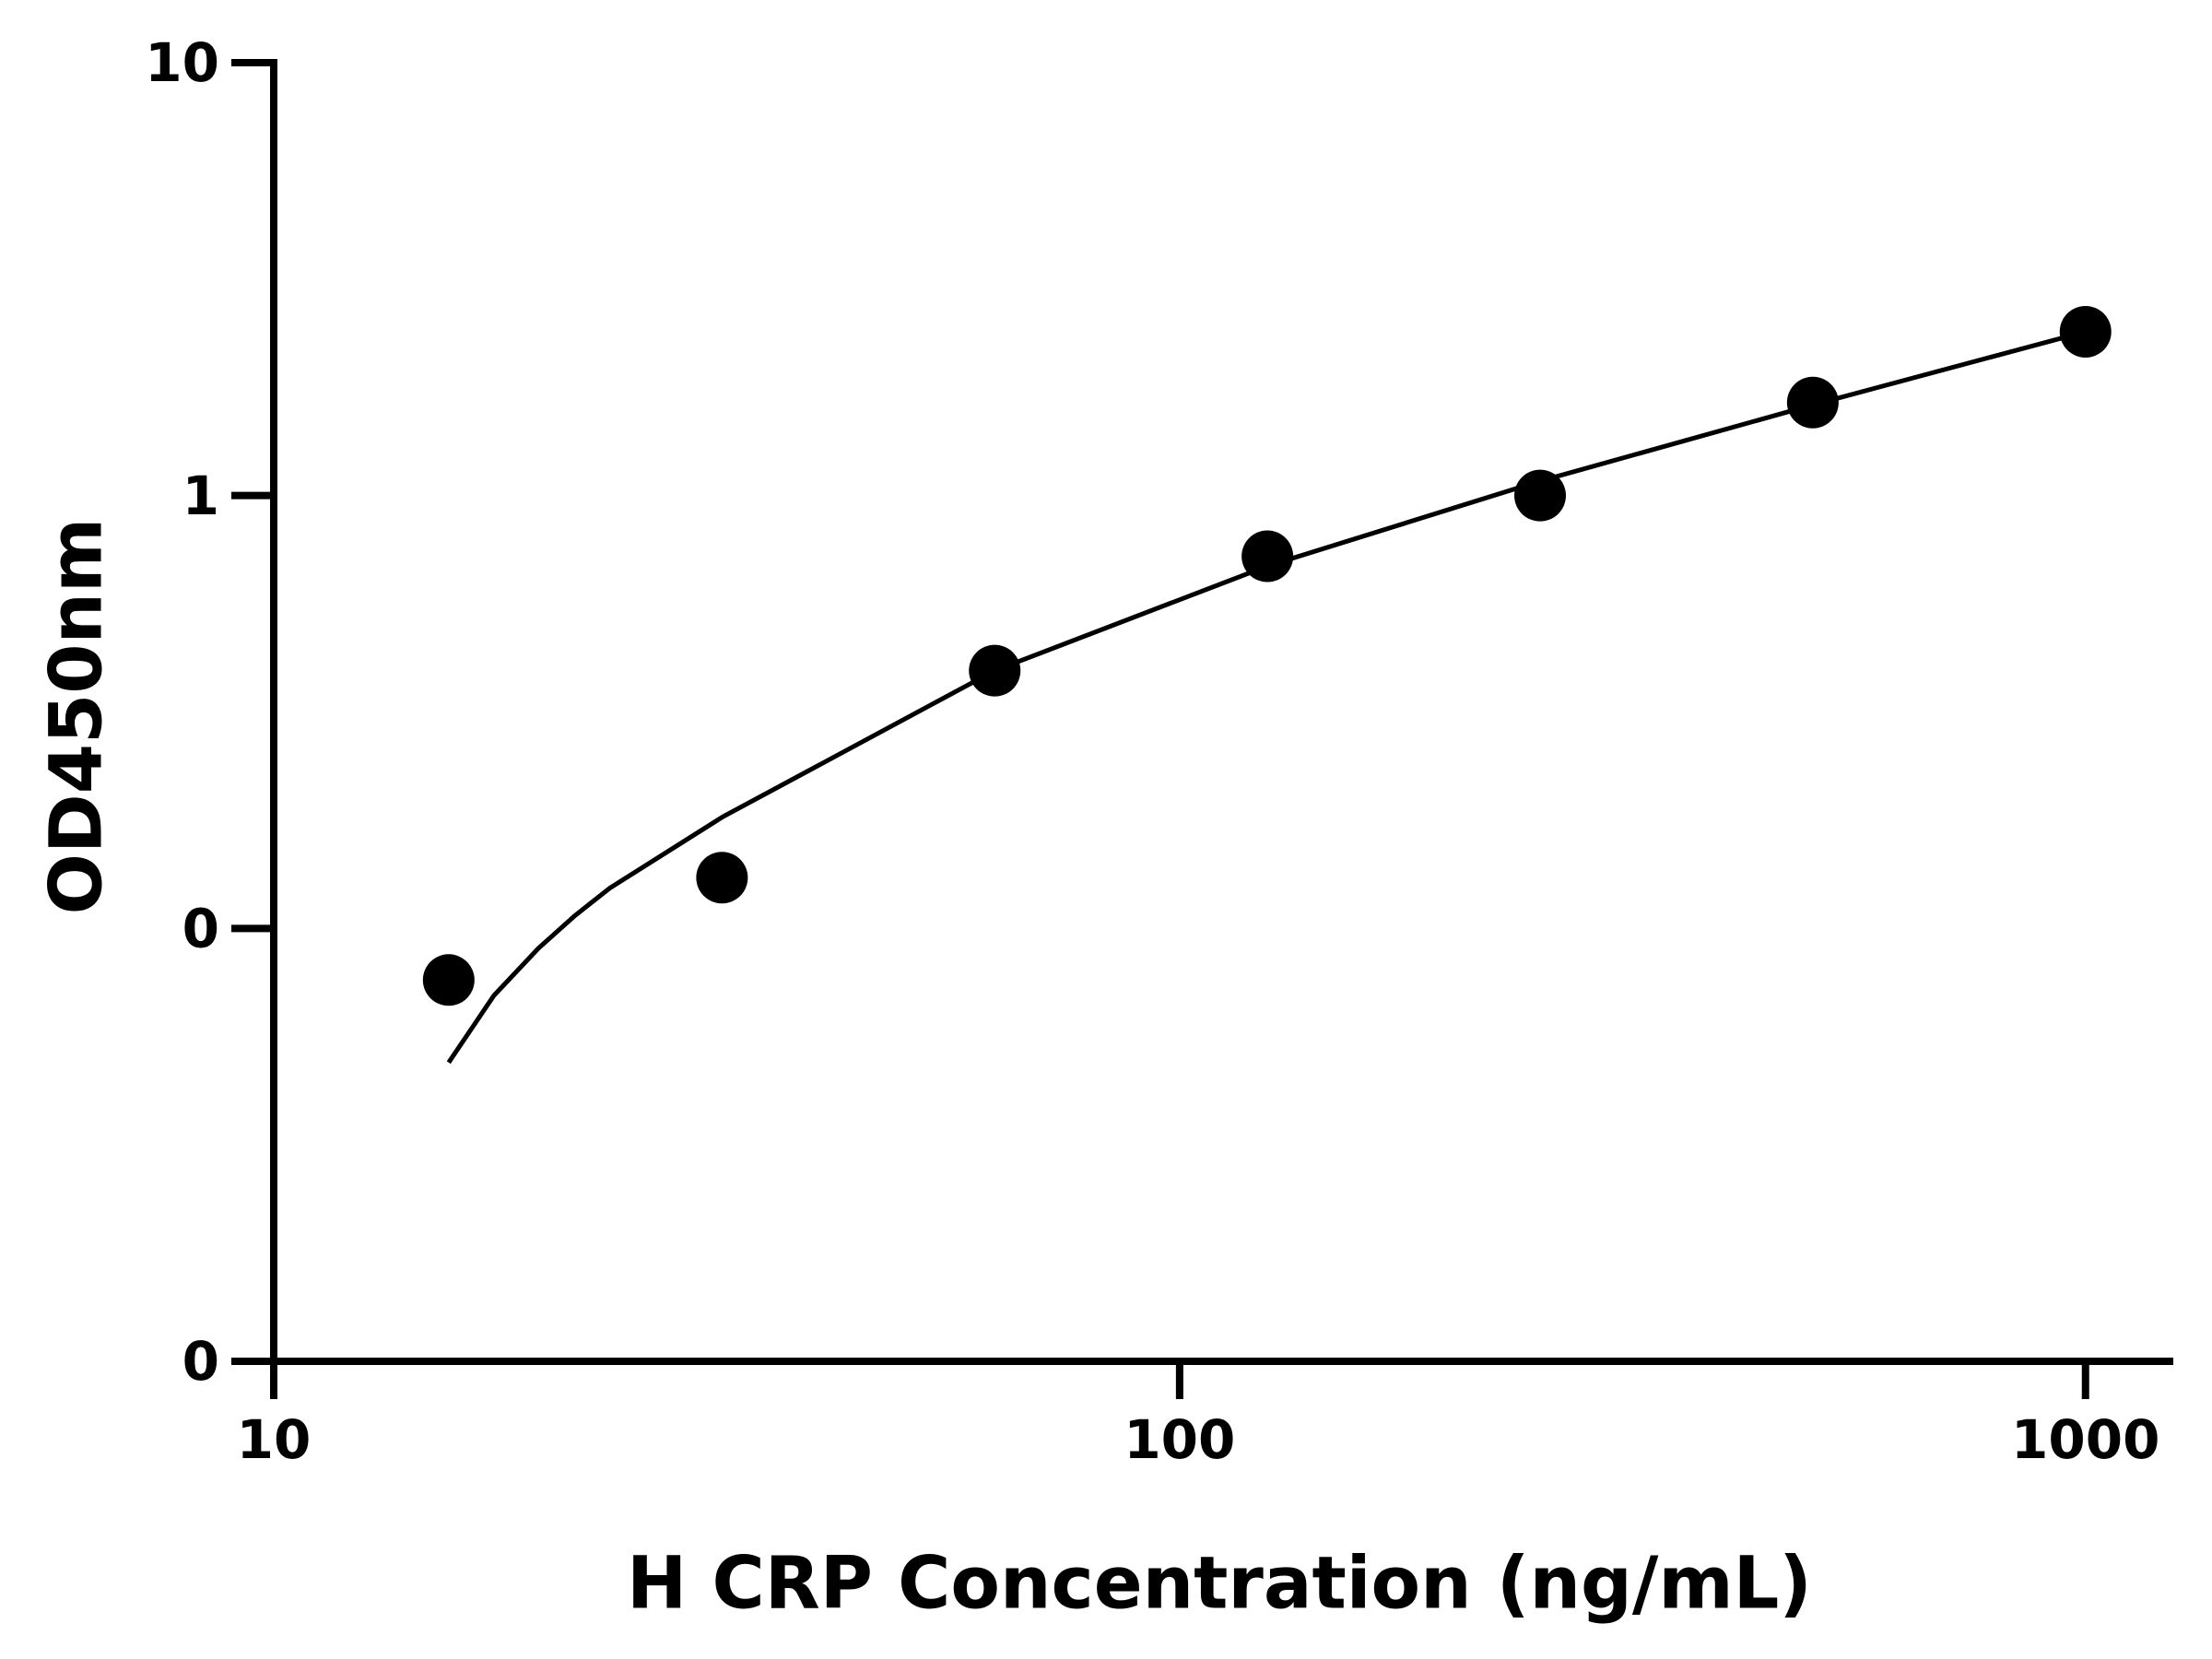 The height and width of the screenshot is (1659, 2212). What do you see at coordinates (200, 496) in the screenshot?
I see `y-tick-label: 1` at bounding box center [200, 496].